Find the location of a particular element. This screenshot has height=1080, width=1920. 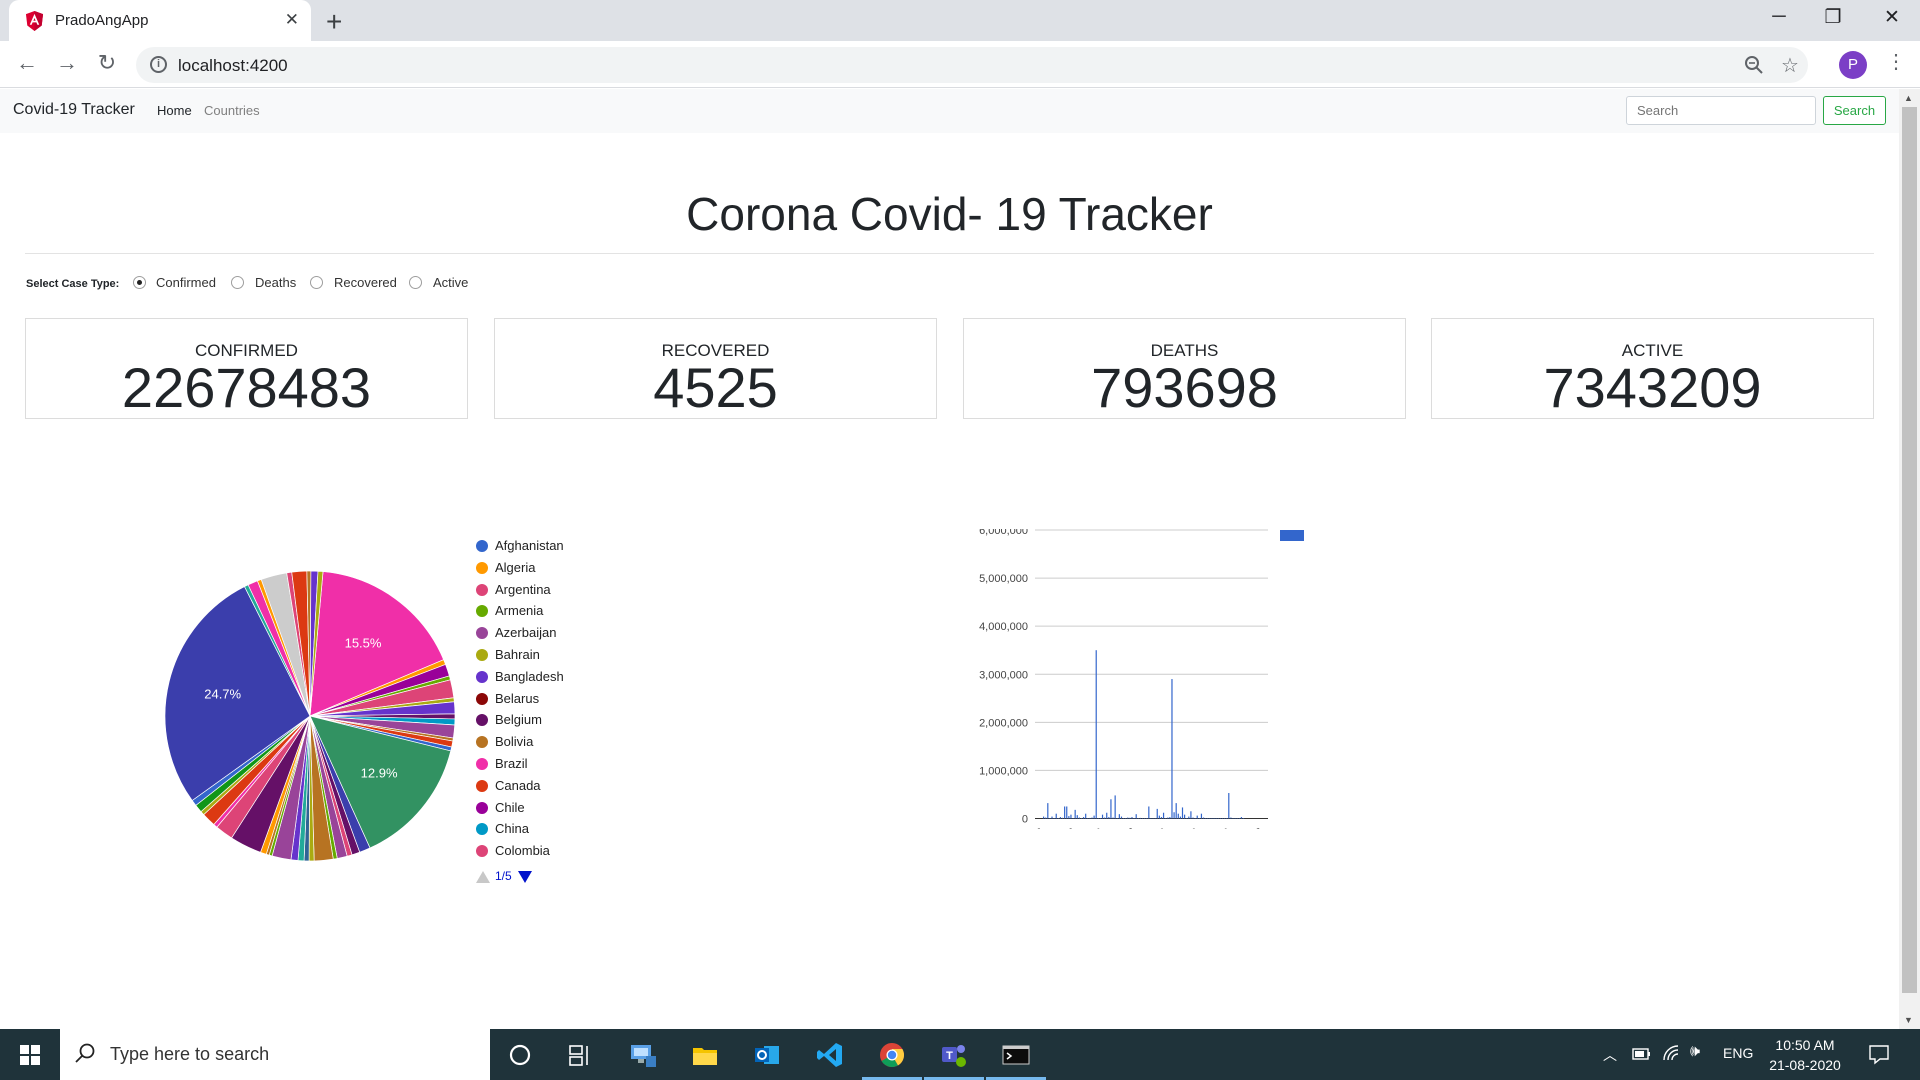

outlook-icon is located at coordinates (767, 1055).